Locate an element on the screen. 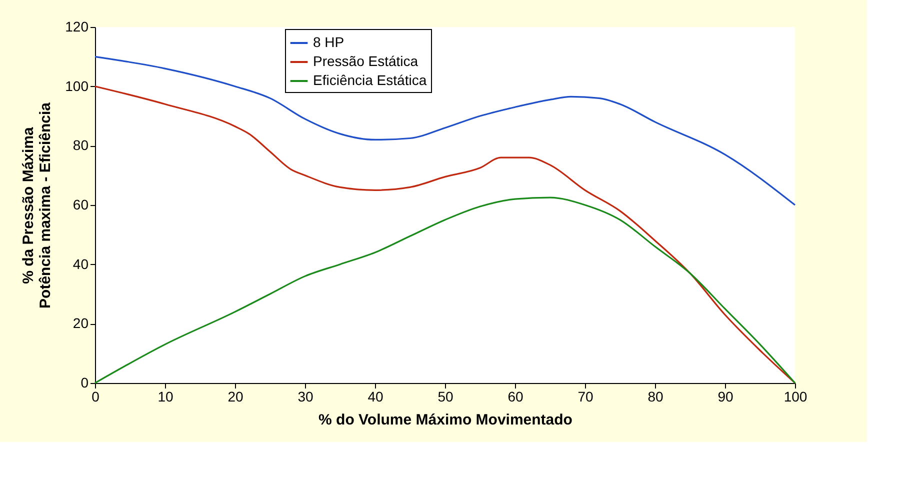  y-axis-title: % da Pressão Máxima Potência maxima - Eficiência is located at coordinates (37, 205).